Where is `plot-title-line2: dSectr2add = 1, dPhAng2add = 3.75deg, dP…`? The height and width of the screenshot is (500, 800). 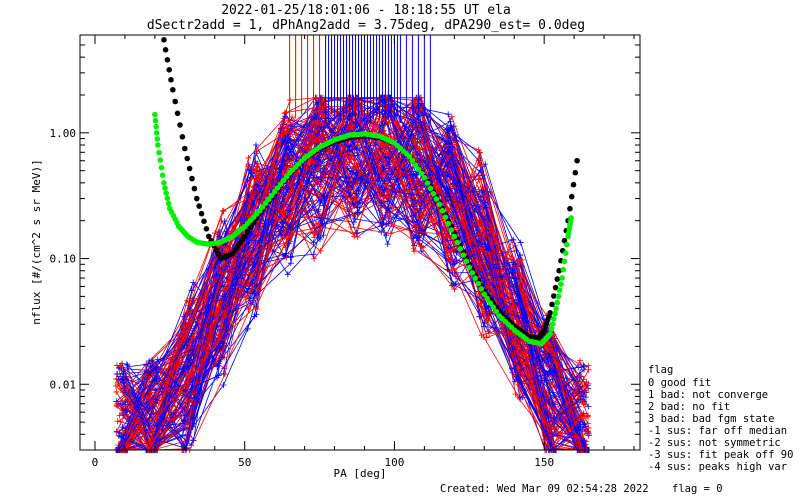 plot-title-line2: dSectr2add = 1, dPhAng2add = 3.75deg, dP… is located at coordinates (366, 25).